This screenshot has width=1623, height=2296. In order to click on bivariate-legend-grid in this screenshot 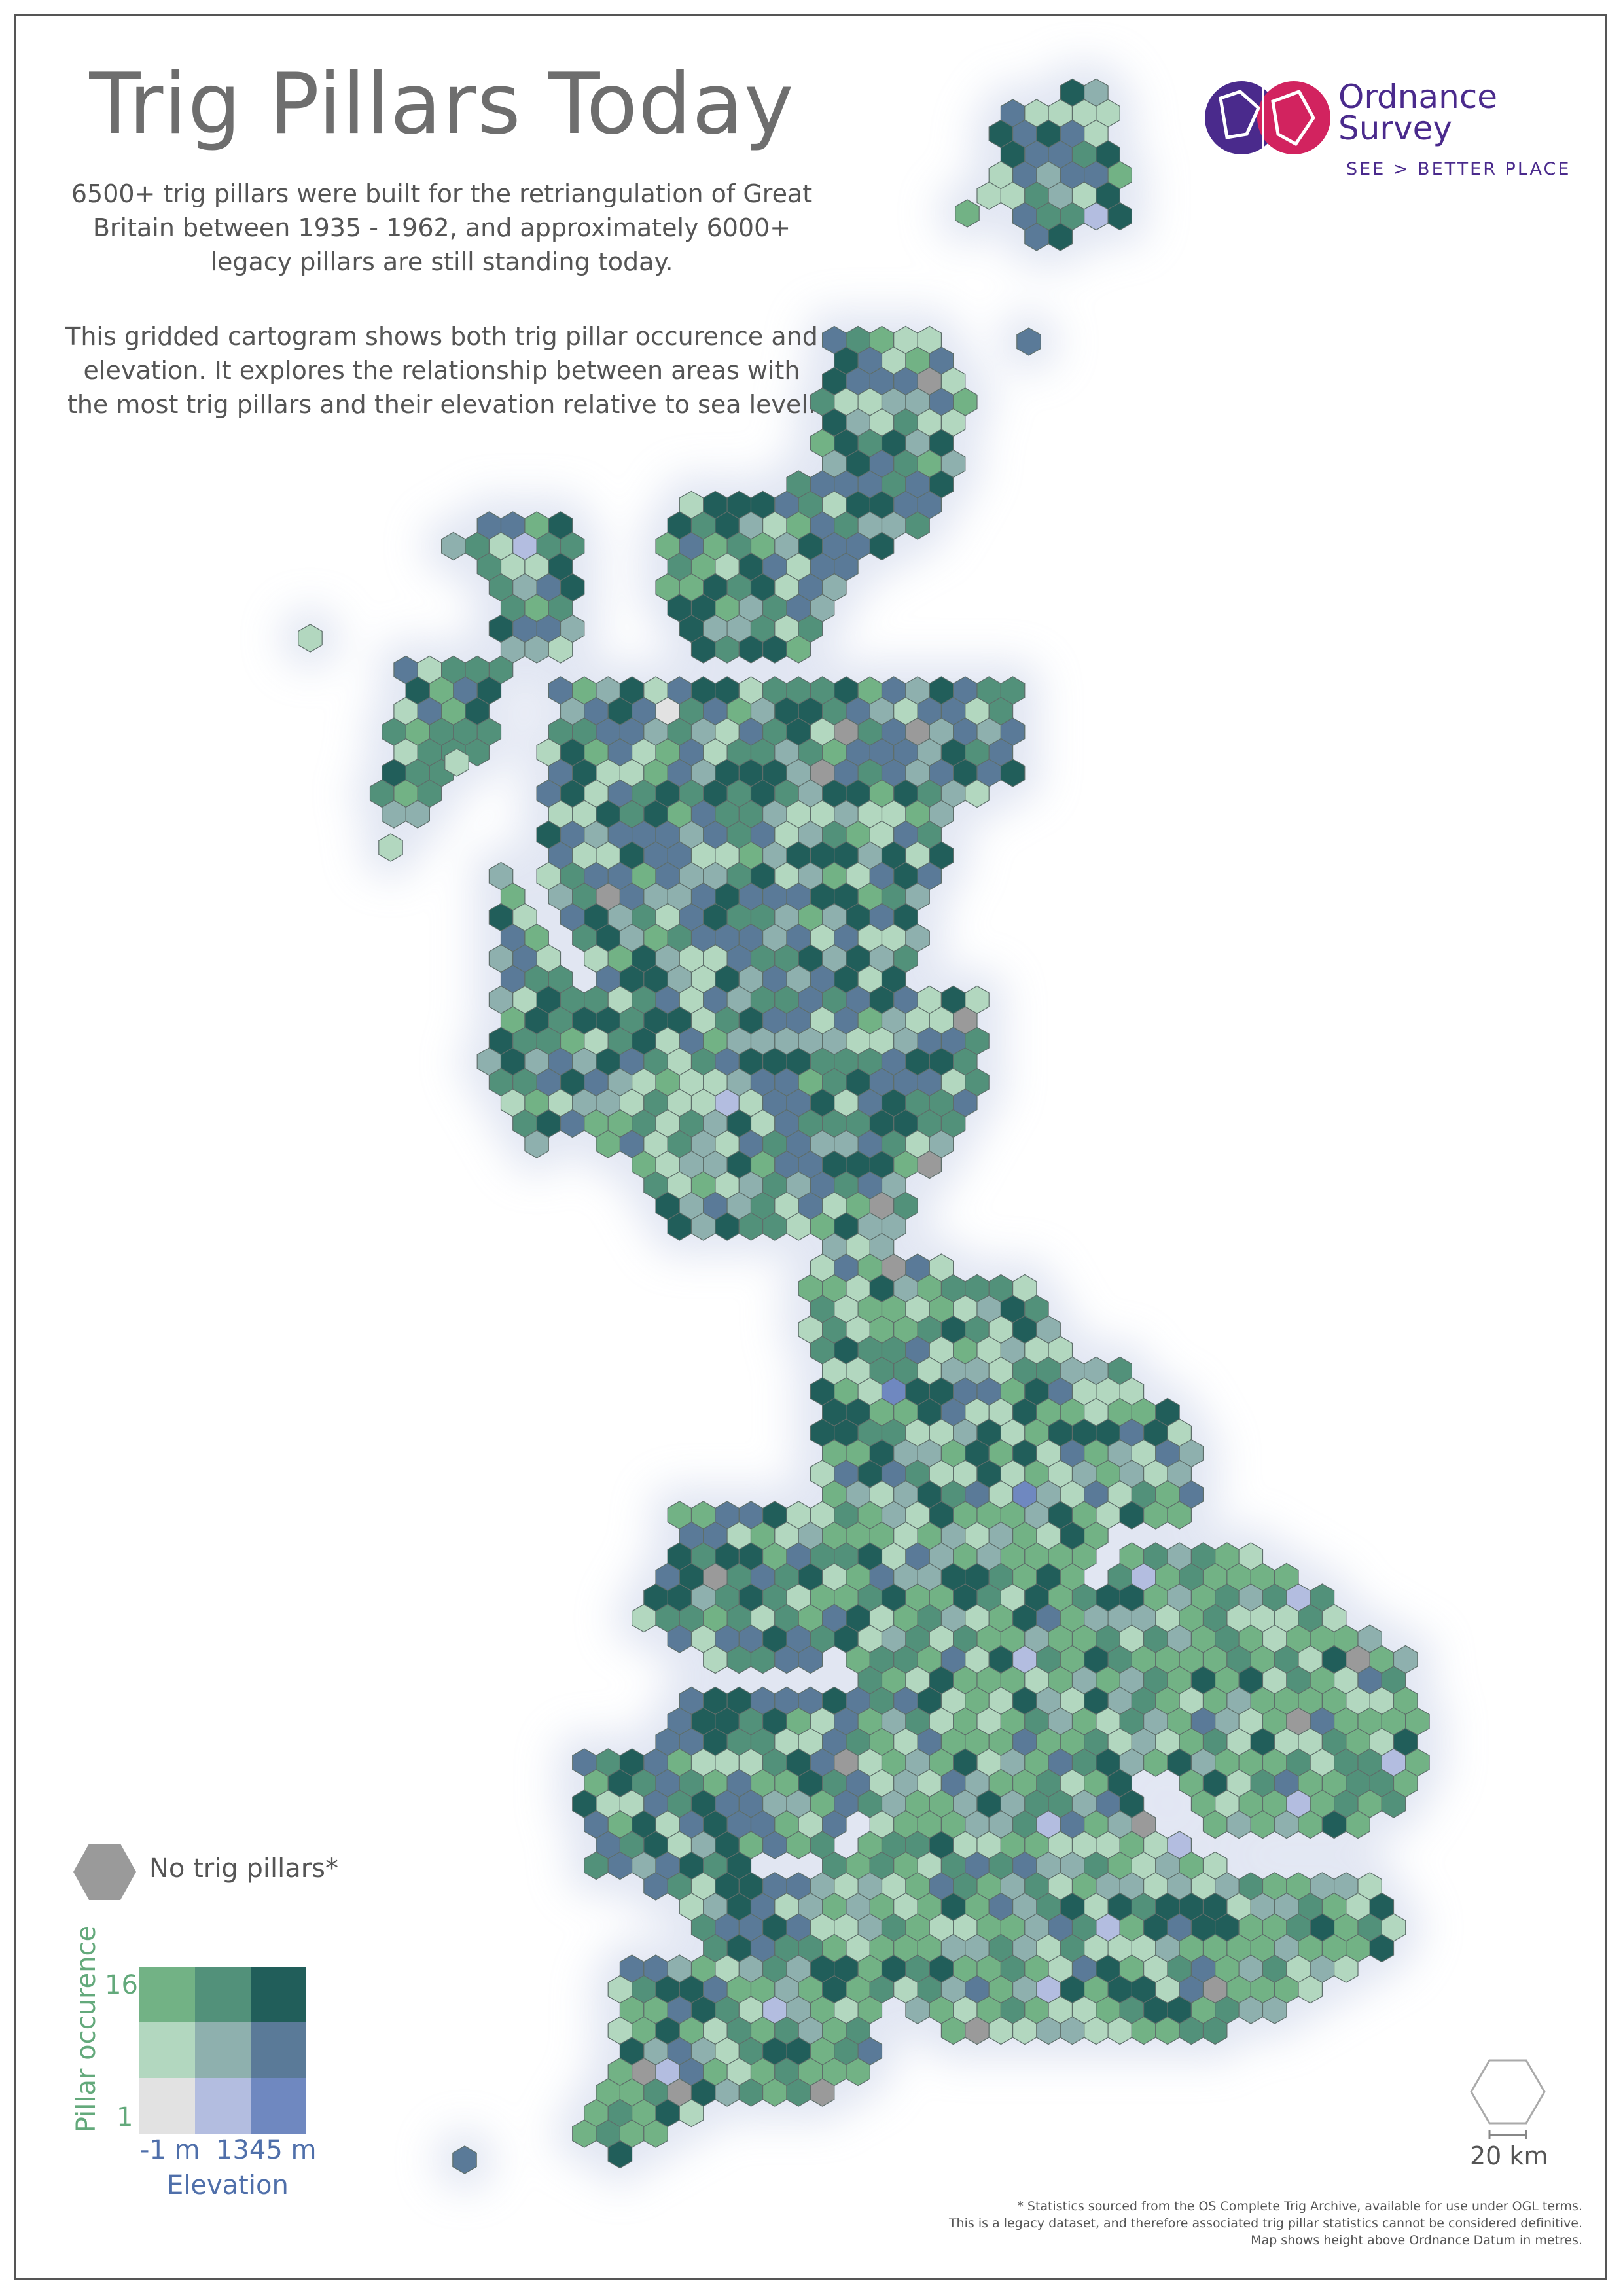, I will do `click(222, 2050)`.